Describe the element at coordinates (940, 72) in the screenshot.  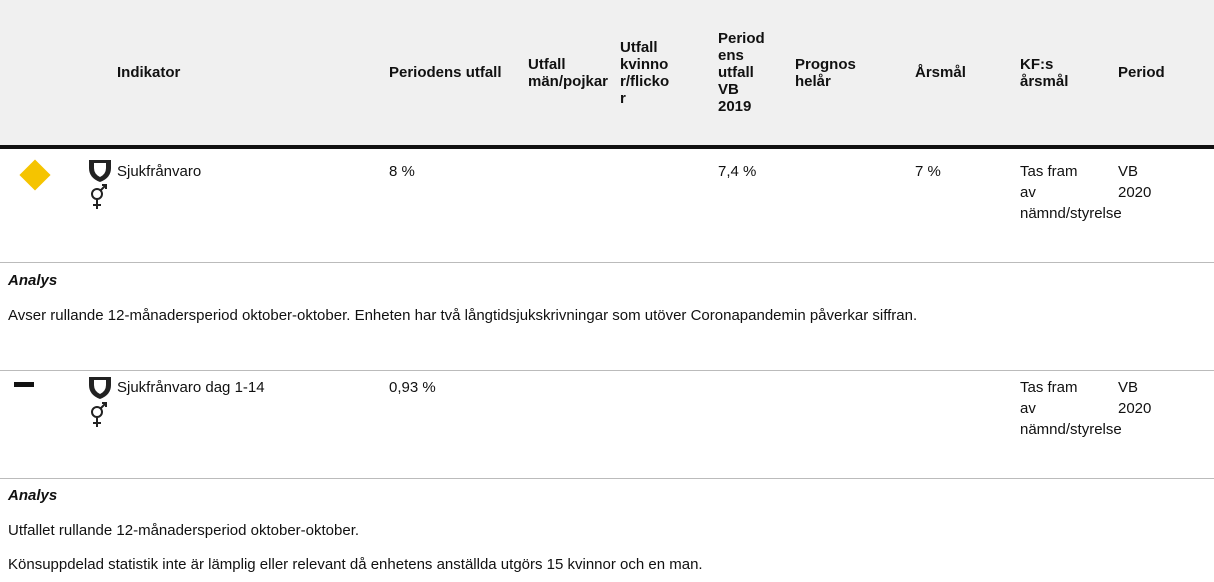
I see `column-header: Årsmål` at that location.